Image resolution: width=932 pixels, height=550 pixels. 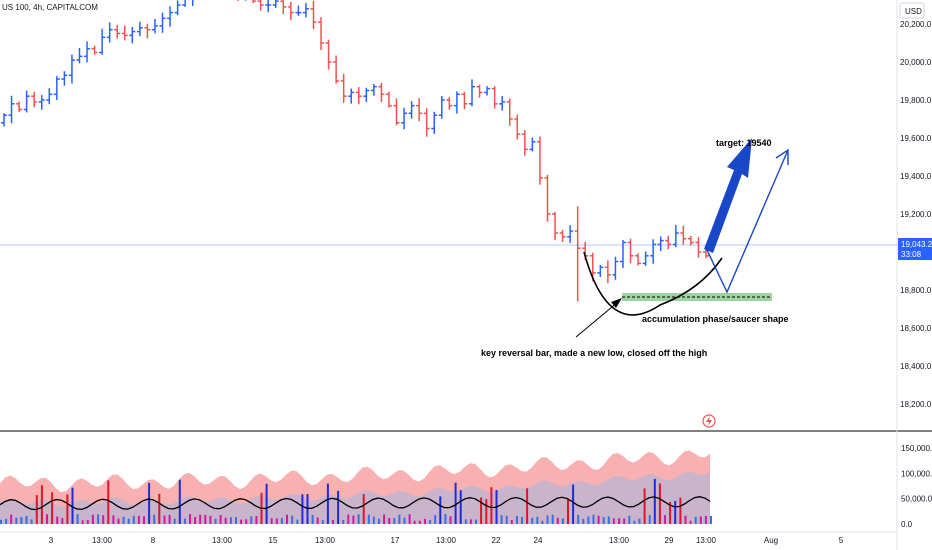 I want to click on volume-pane, so click(x=356, y=487).